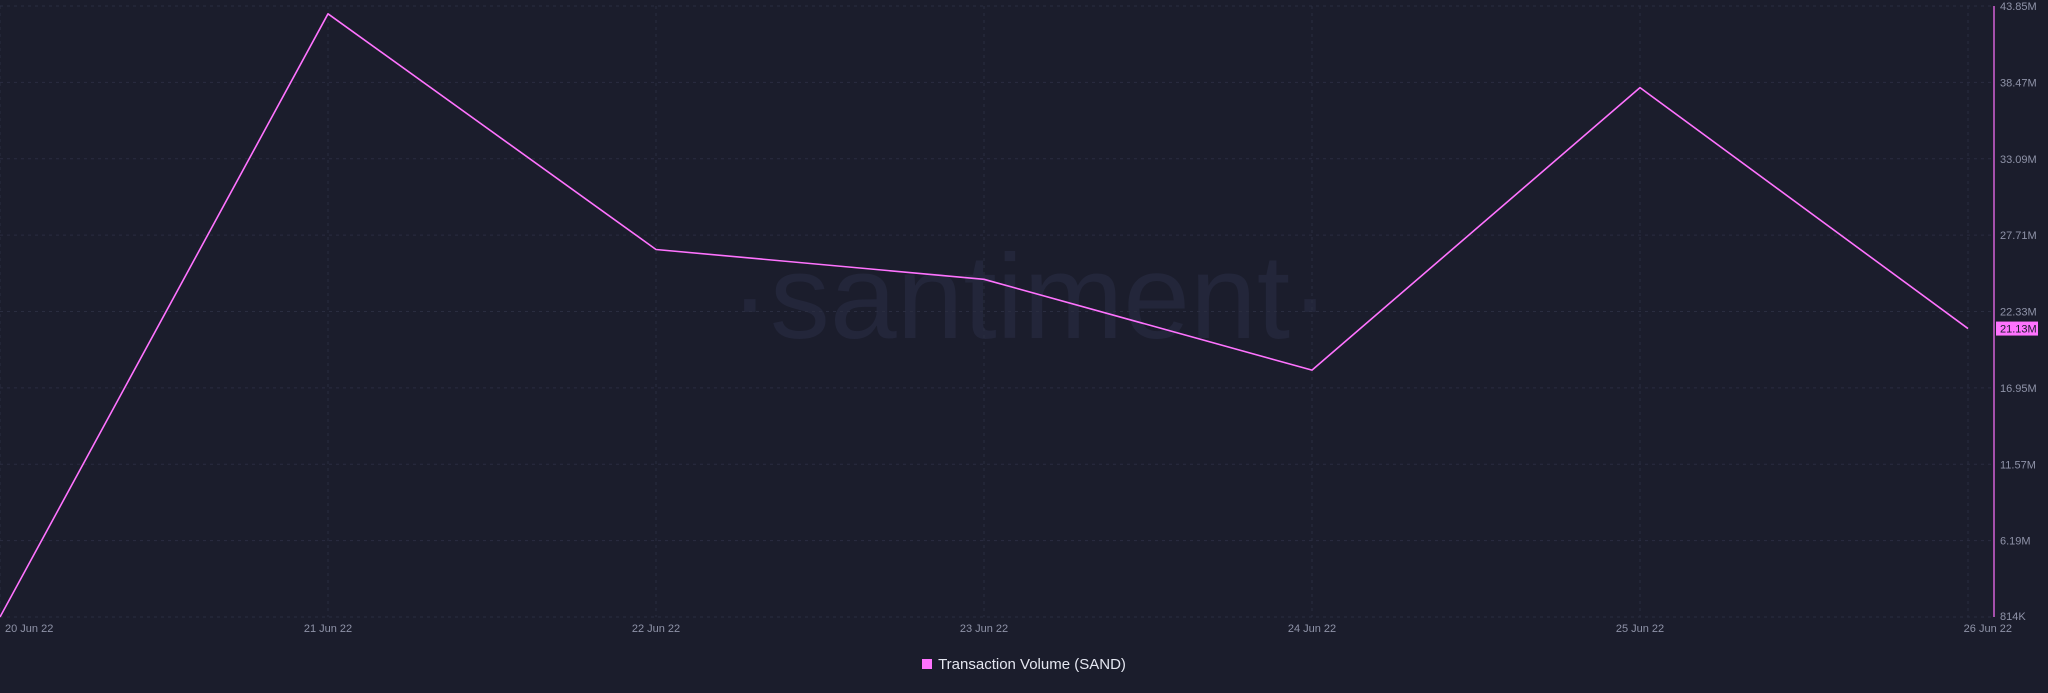 This screenshot has height=693, width=2048. I want to click on y-tick-label: 38.47M, so click(2018, 83).